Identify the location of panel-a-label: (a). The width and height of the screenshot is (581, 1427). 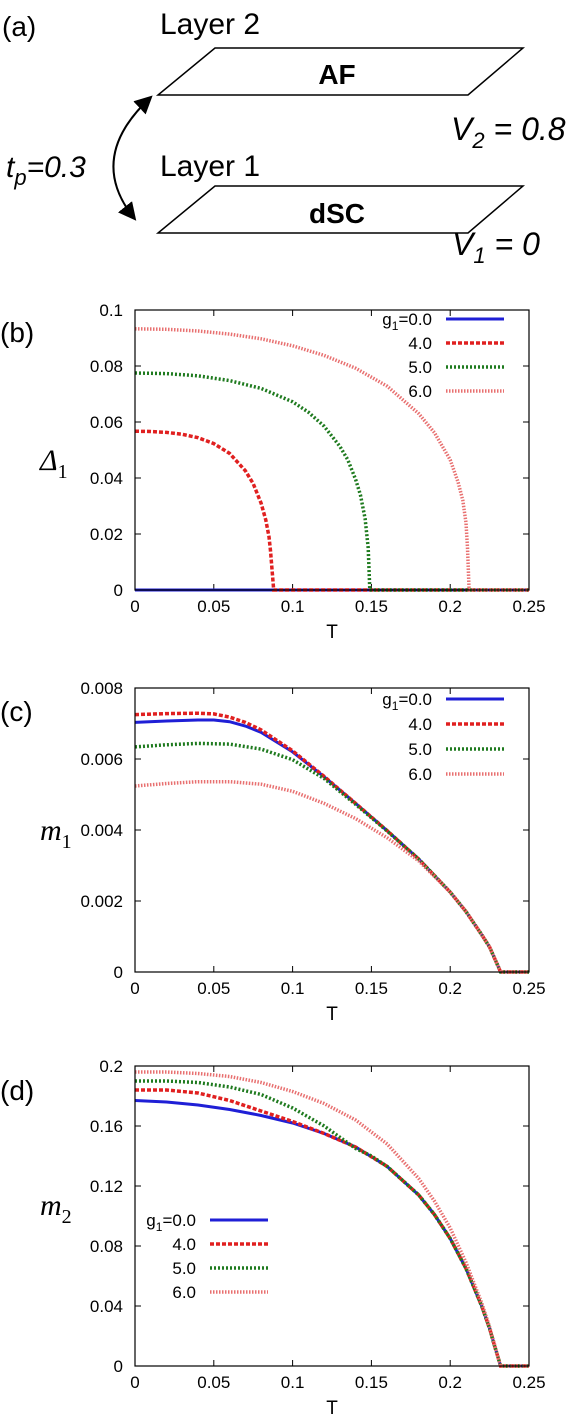
(19, 26).